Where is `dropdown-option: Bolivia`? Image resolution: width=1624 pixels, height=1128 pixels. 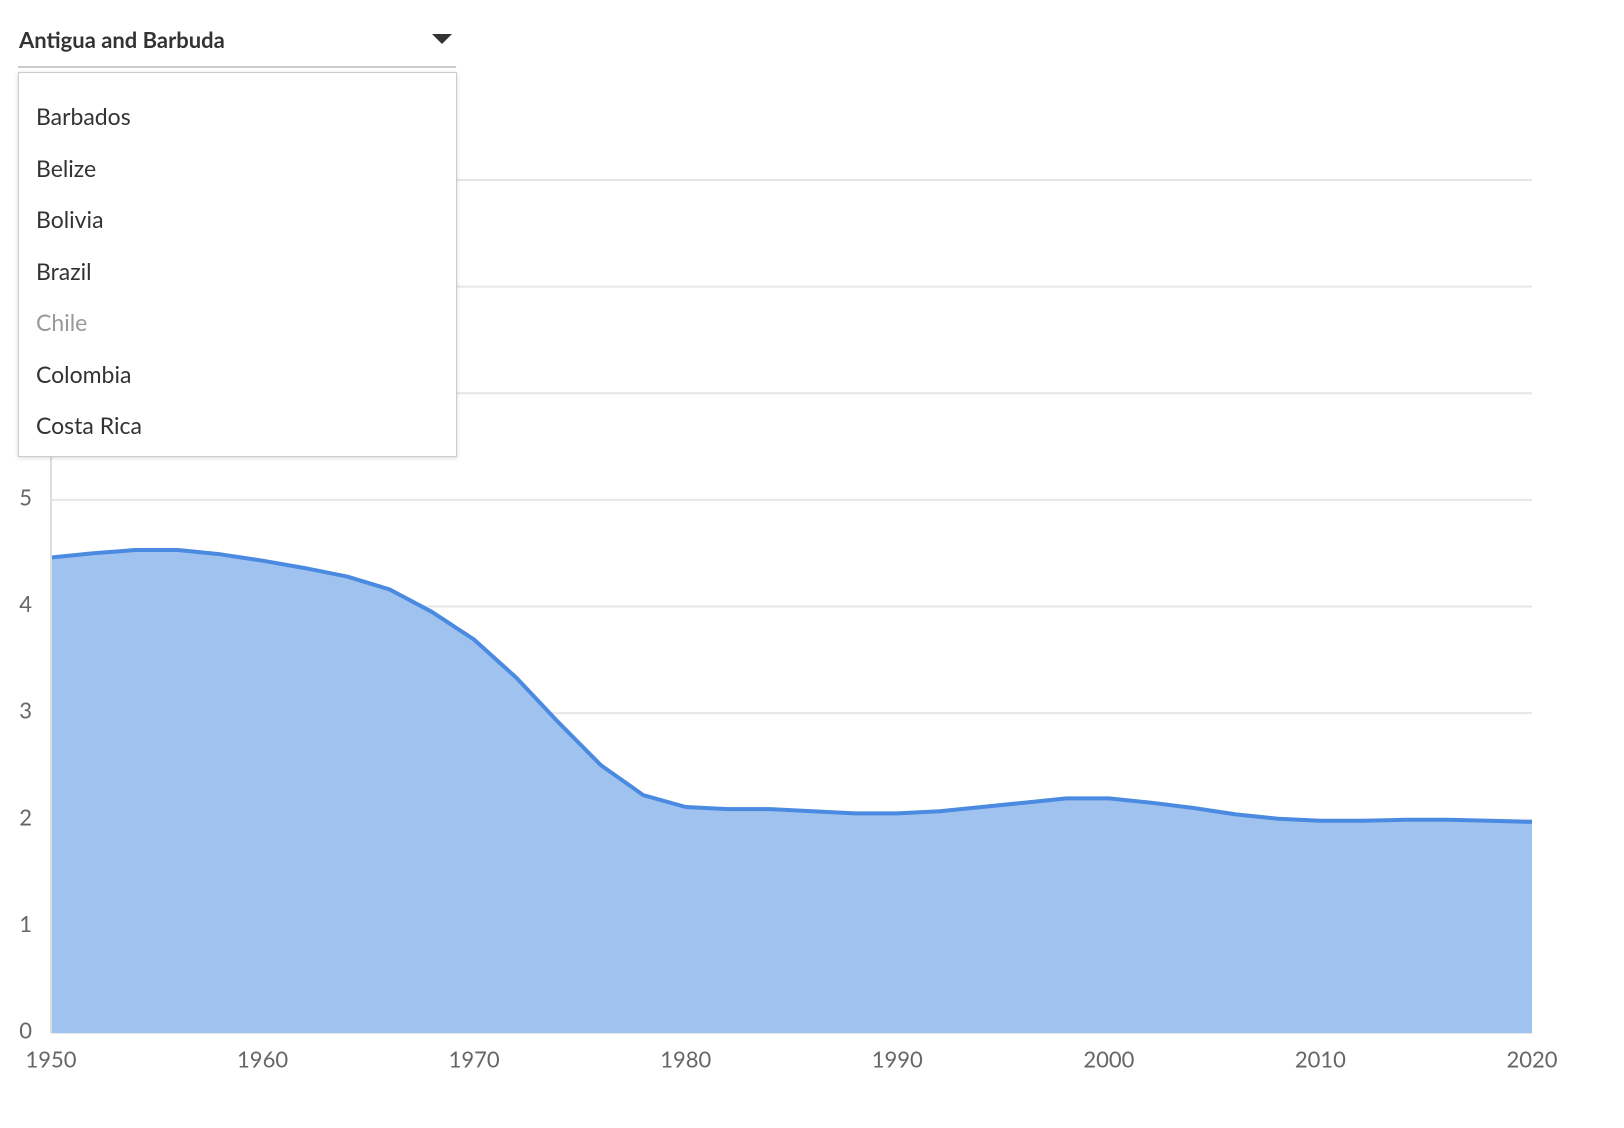
dropdown-option: Bolivia is located at coordinates (70, 219).